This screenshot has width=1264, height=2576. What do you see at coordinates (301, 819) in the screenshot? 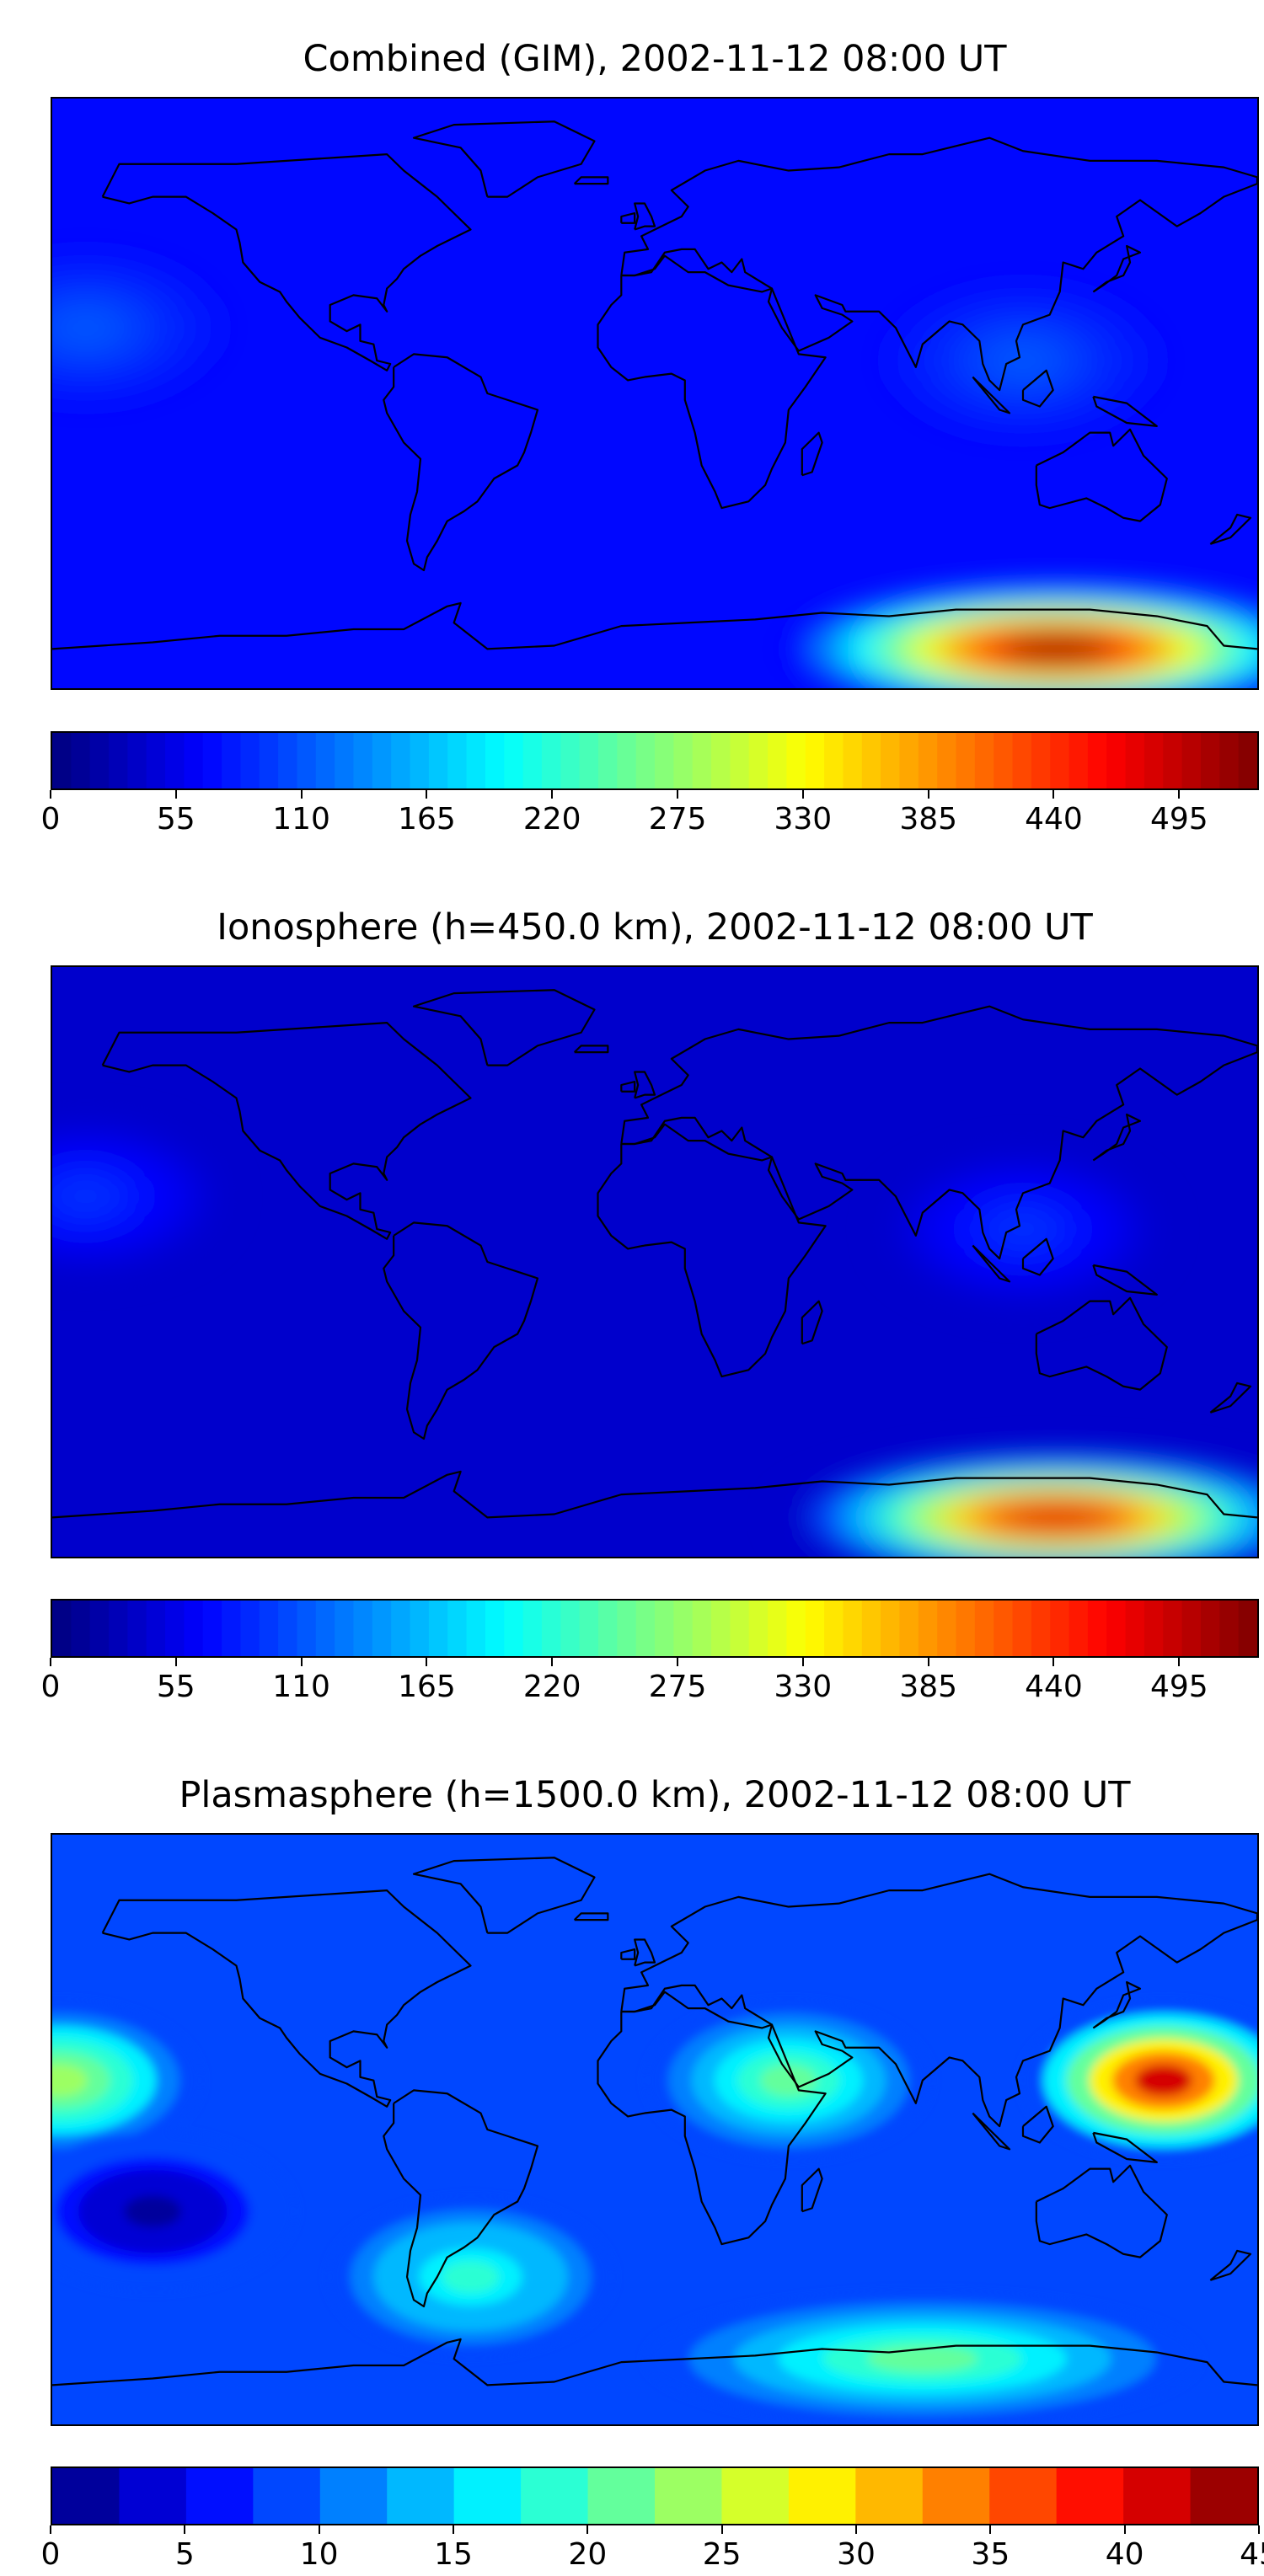
I see `colorbar-tick-label: 110` at bounding box center [301, 819].